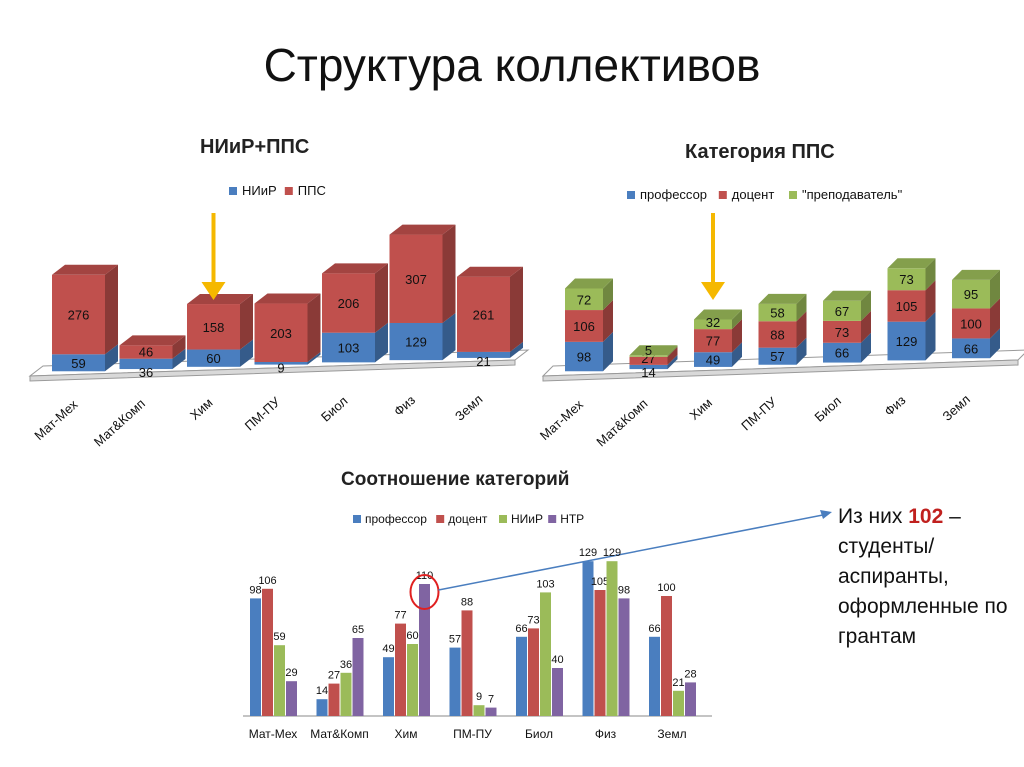 The image size is (1024, 767). Describe the element at coordinates (521, 629) in the screenshot. I see `chart3-value-label-0-4: 66` at that location.